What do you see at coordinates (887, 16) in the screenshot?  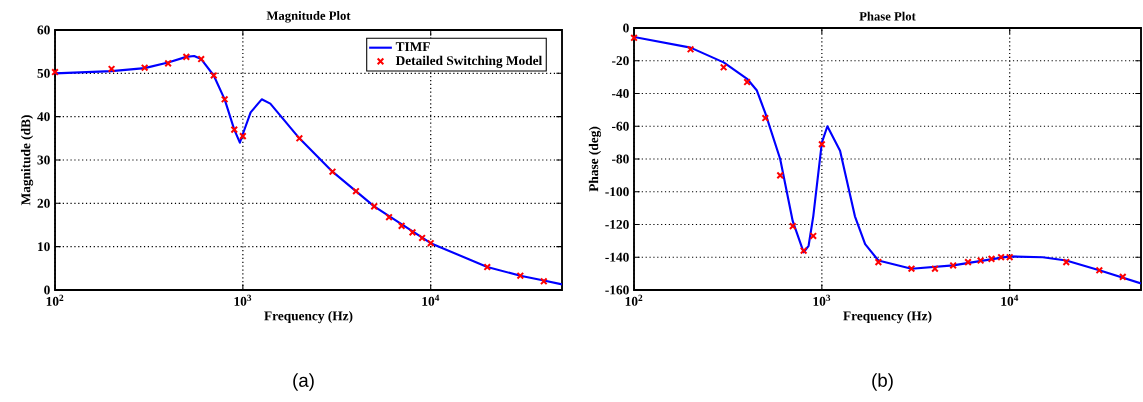 I see `chart-title: Phase Plot` at bounding box center [887, 16].